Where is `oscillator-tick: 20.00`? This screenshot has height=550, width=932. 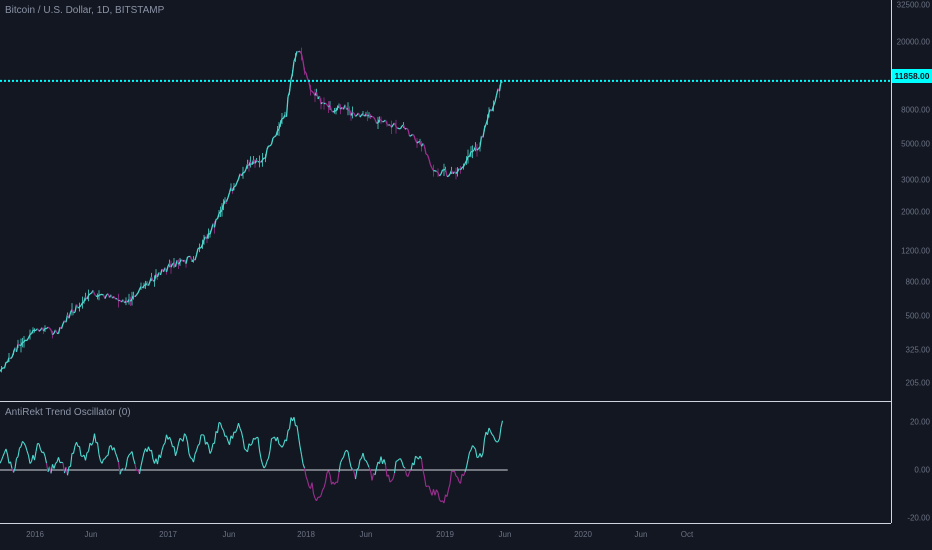
oscillator-tick: 20.00 is located at coordinates (919, 422).